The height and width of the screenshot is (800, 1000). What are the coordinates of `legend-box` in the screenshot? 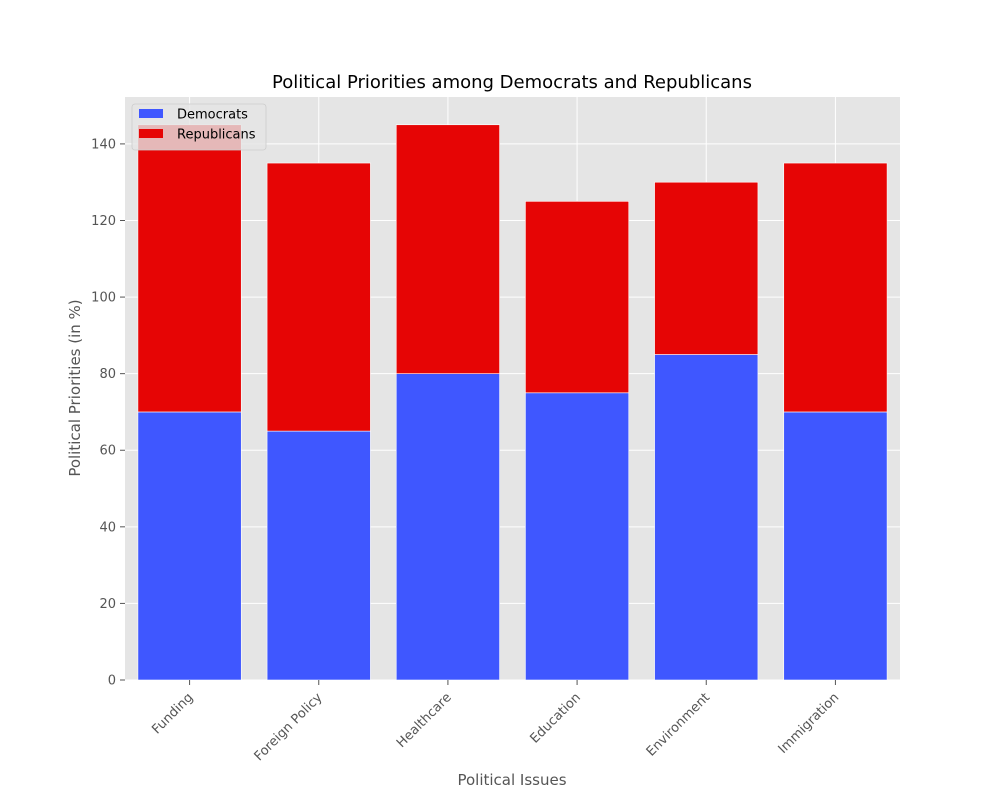 It's located at (199, 127).